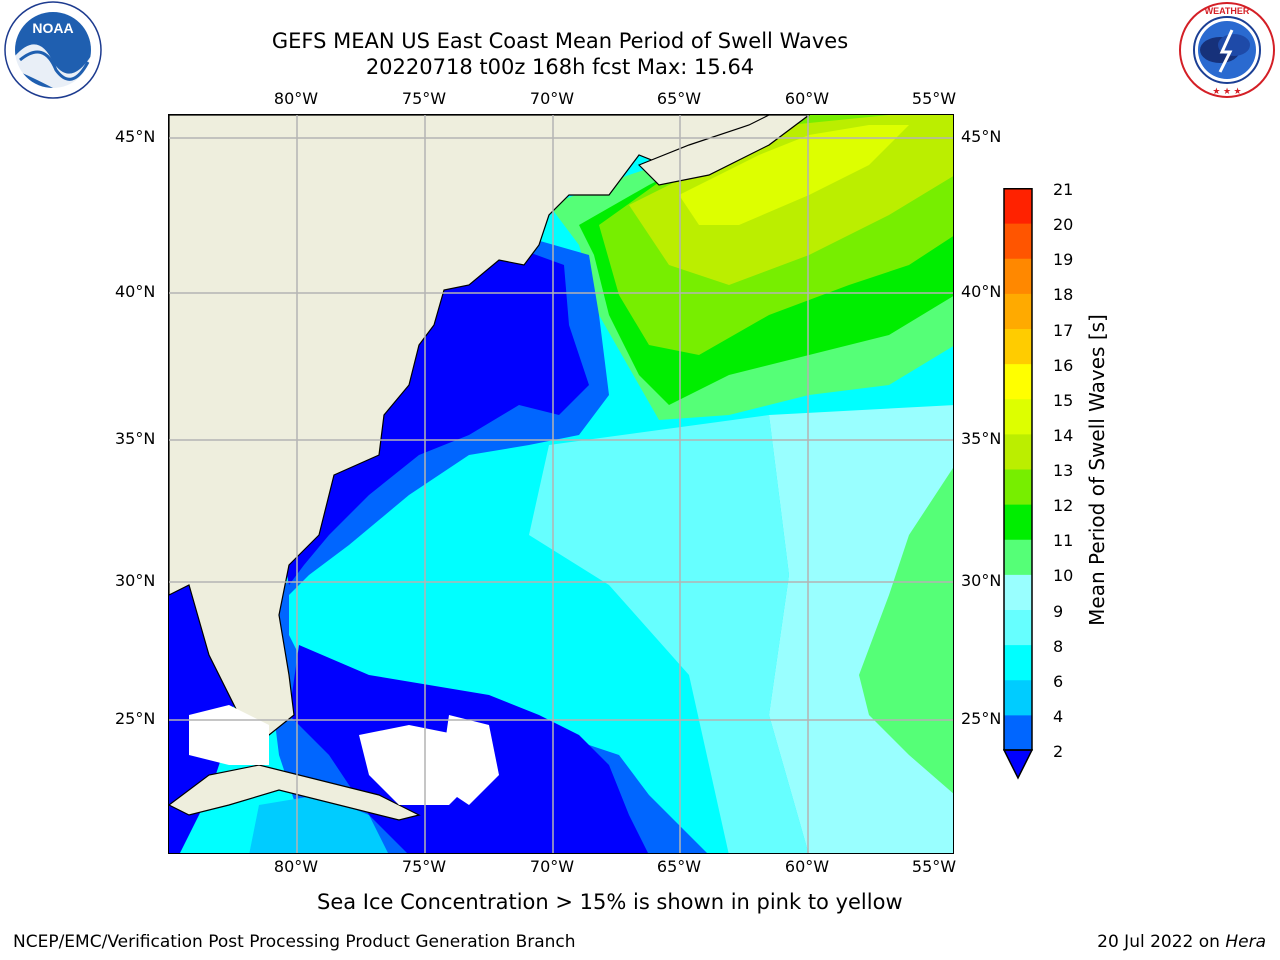 The width and height of the screenshot is (1280, 960). I want to click on contour-9-10s-southeast, so click(906, 631).